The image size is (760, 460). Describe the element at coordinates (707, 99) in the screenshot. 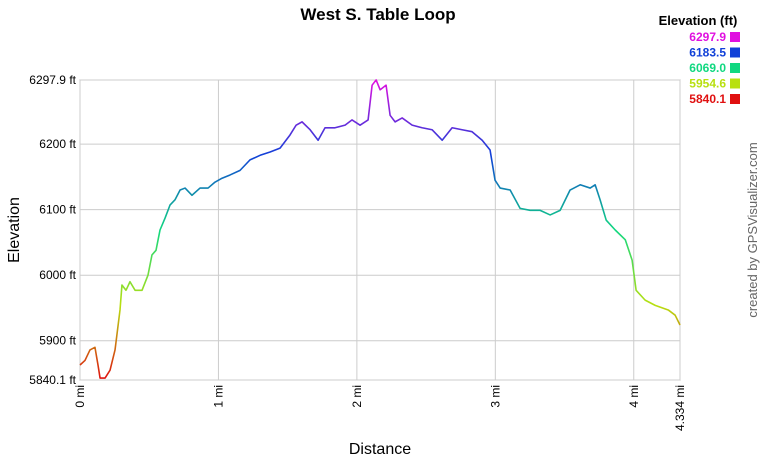

I see `legend-label: 5840.1` at that location.